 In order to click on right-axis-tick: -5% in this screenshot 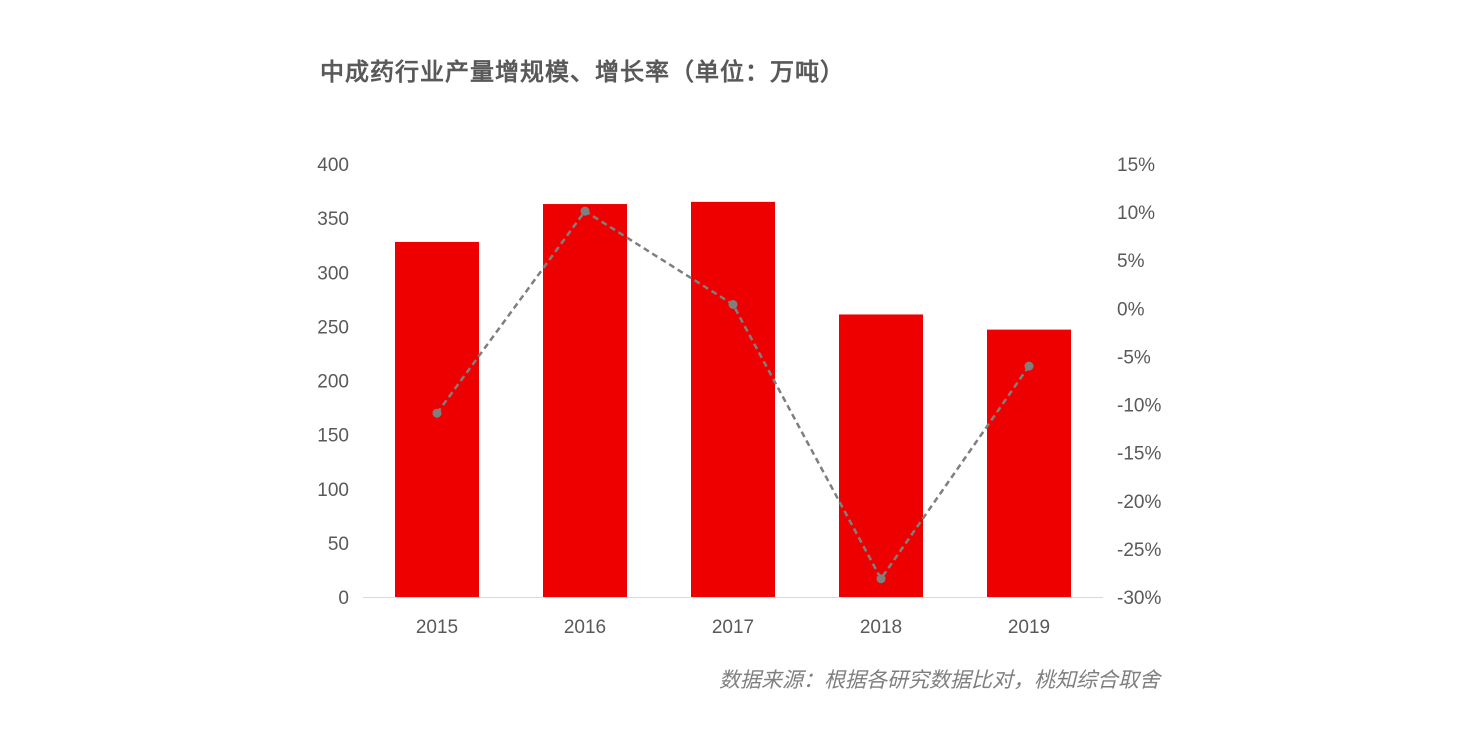, I will do `click(1134, 357)`.